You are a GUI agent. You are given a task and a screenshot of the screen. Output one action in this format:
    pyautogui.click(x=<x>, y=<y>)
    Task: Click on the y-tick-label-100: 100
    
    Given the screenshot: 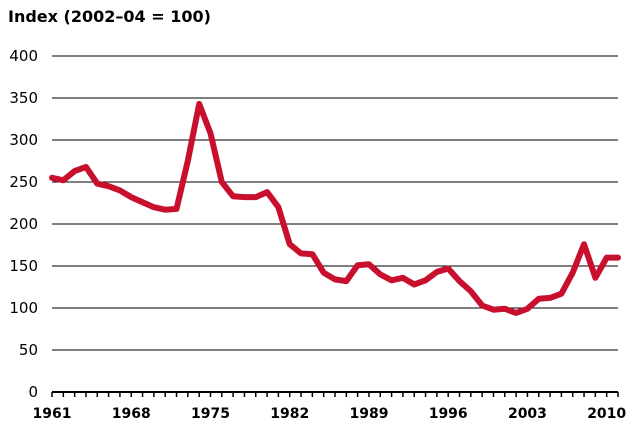 What is the action you would take?
    pyautogui.click(x=23, y=308)
    